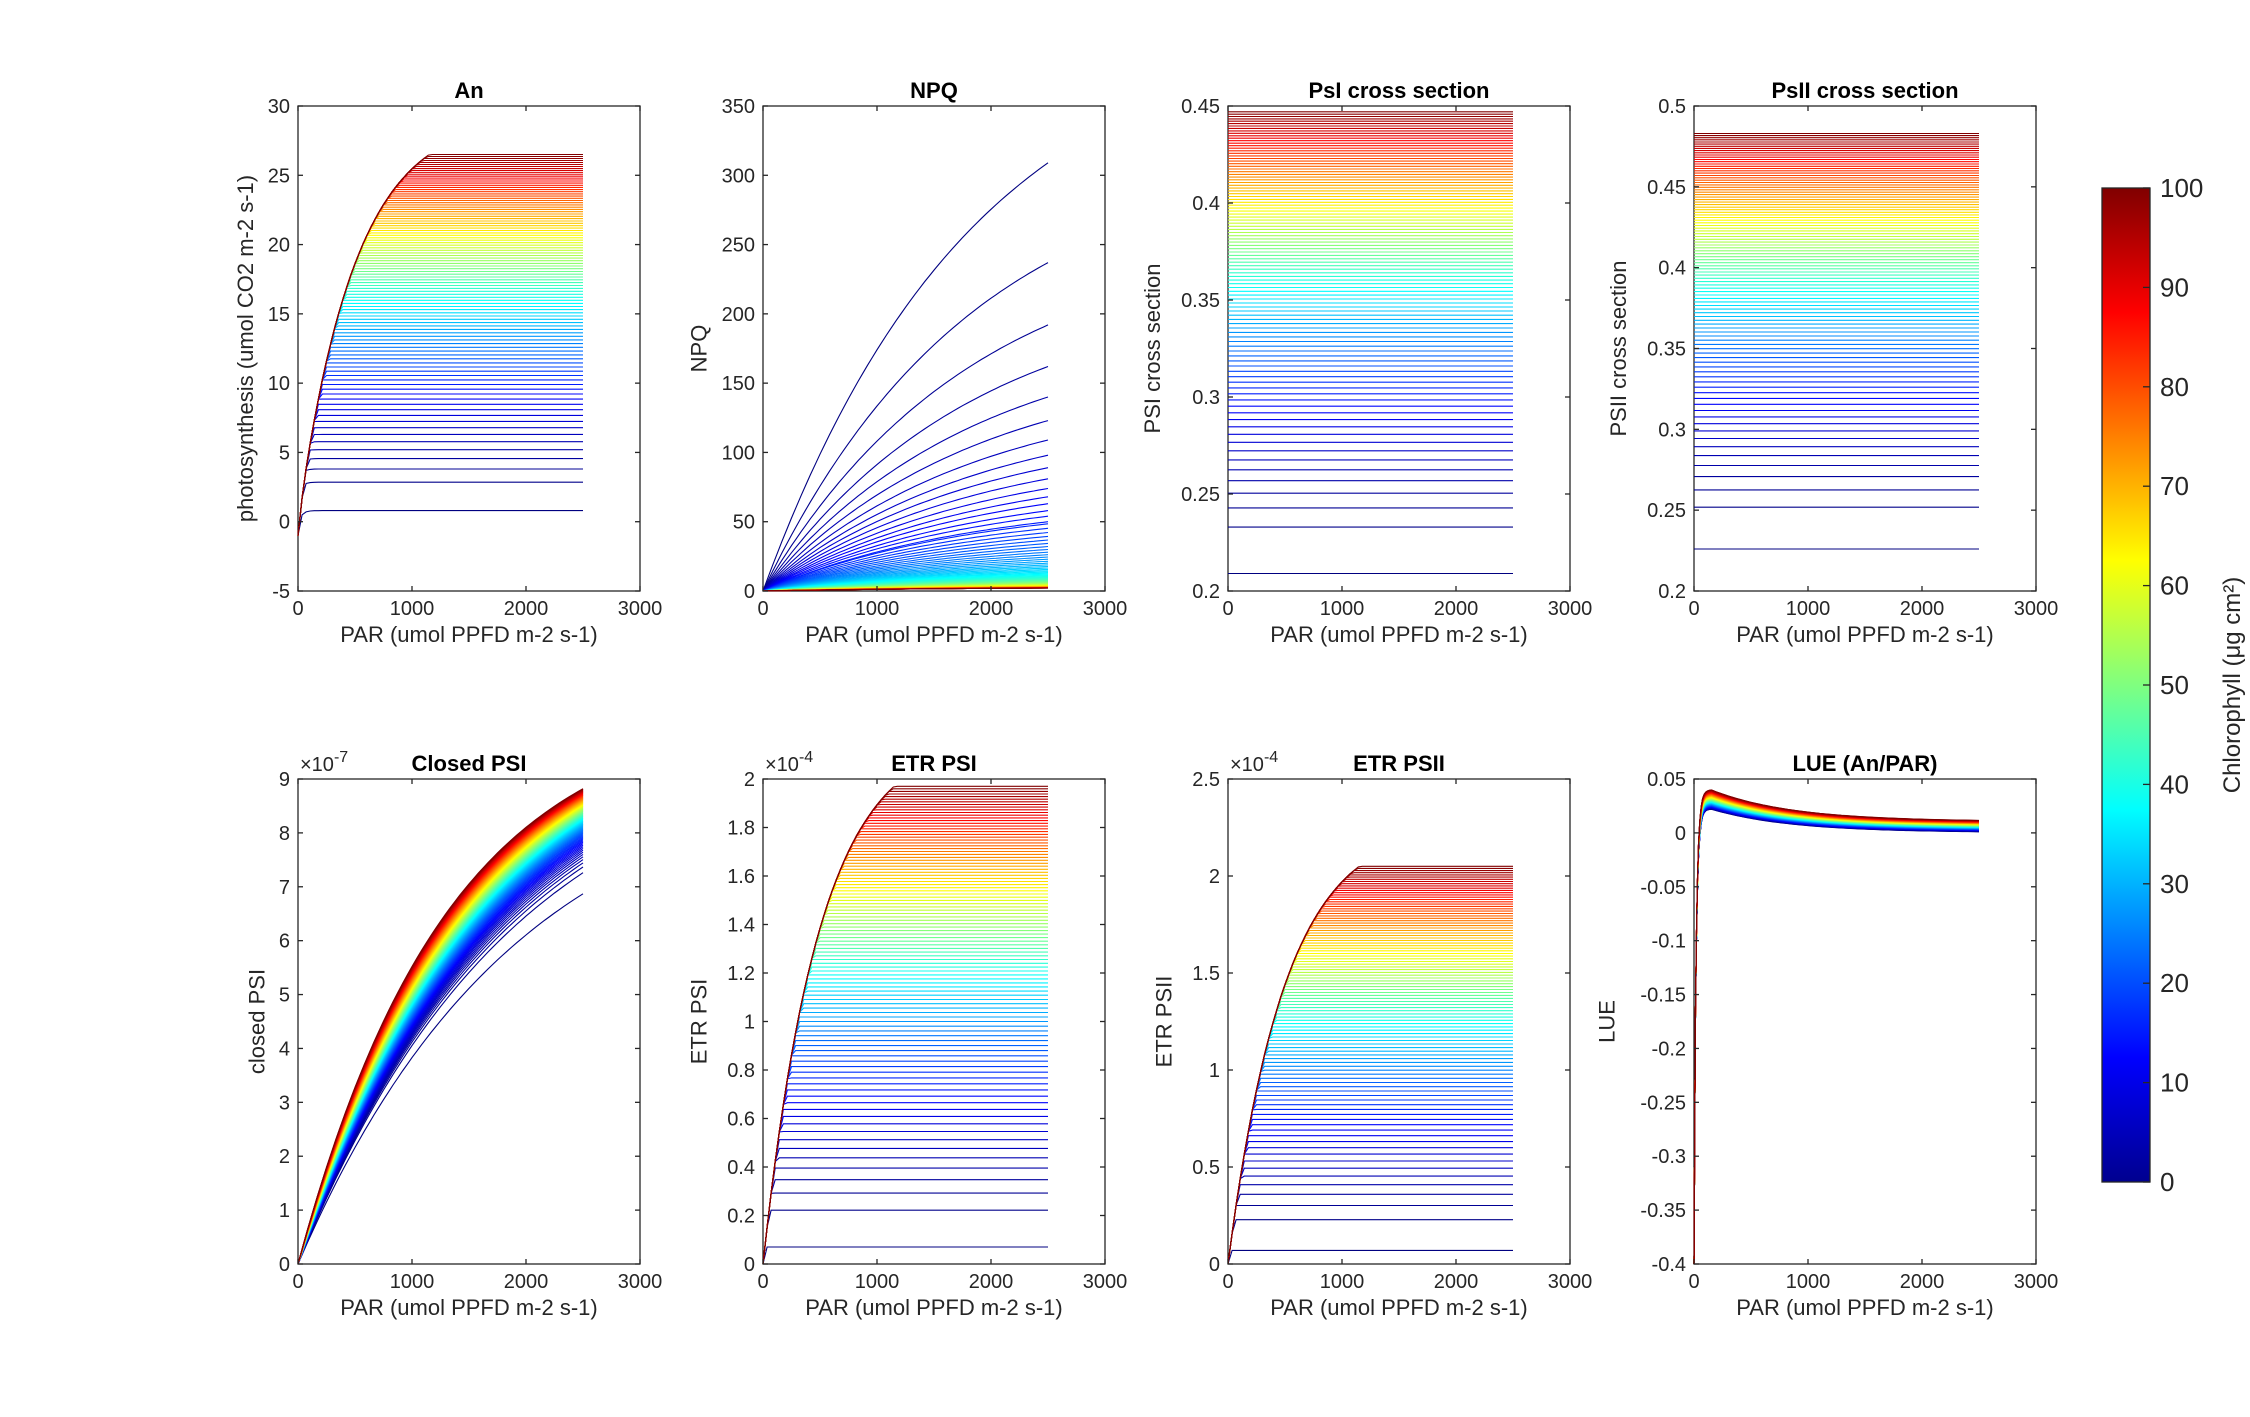 The image size is (2250, 1417). I want to click on y-axis-label: NPQ, so click(699, 349).